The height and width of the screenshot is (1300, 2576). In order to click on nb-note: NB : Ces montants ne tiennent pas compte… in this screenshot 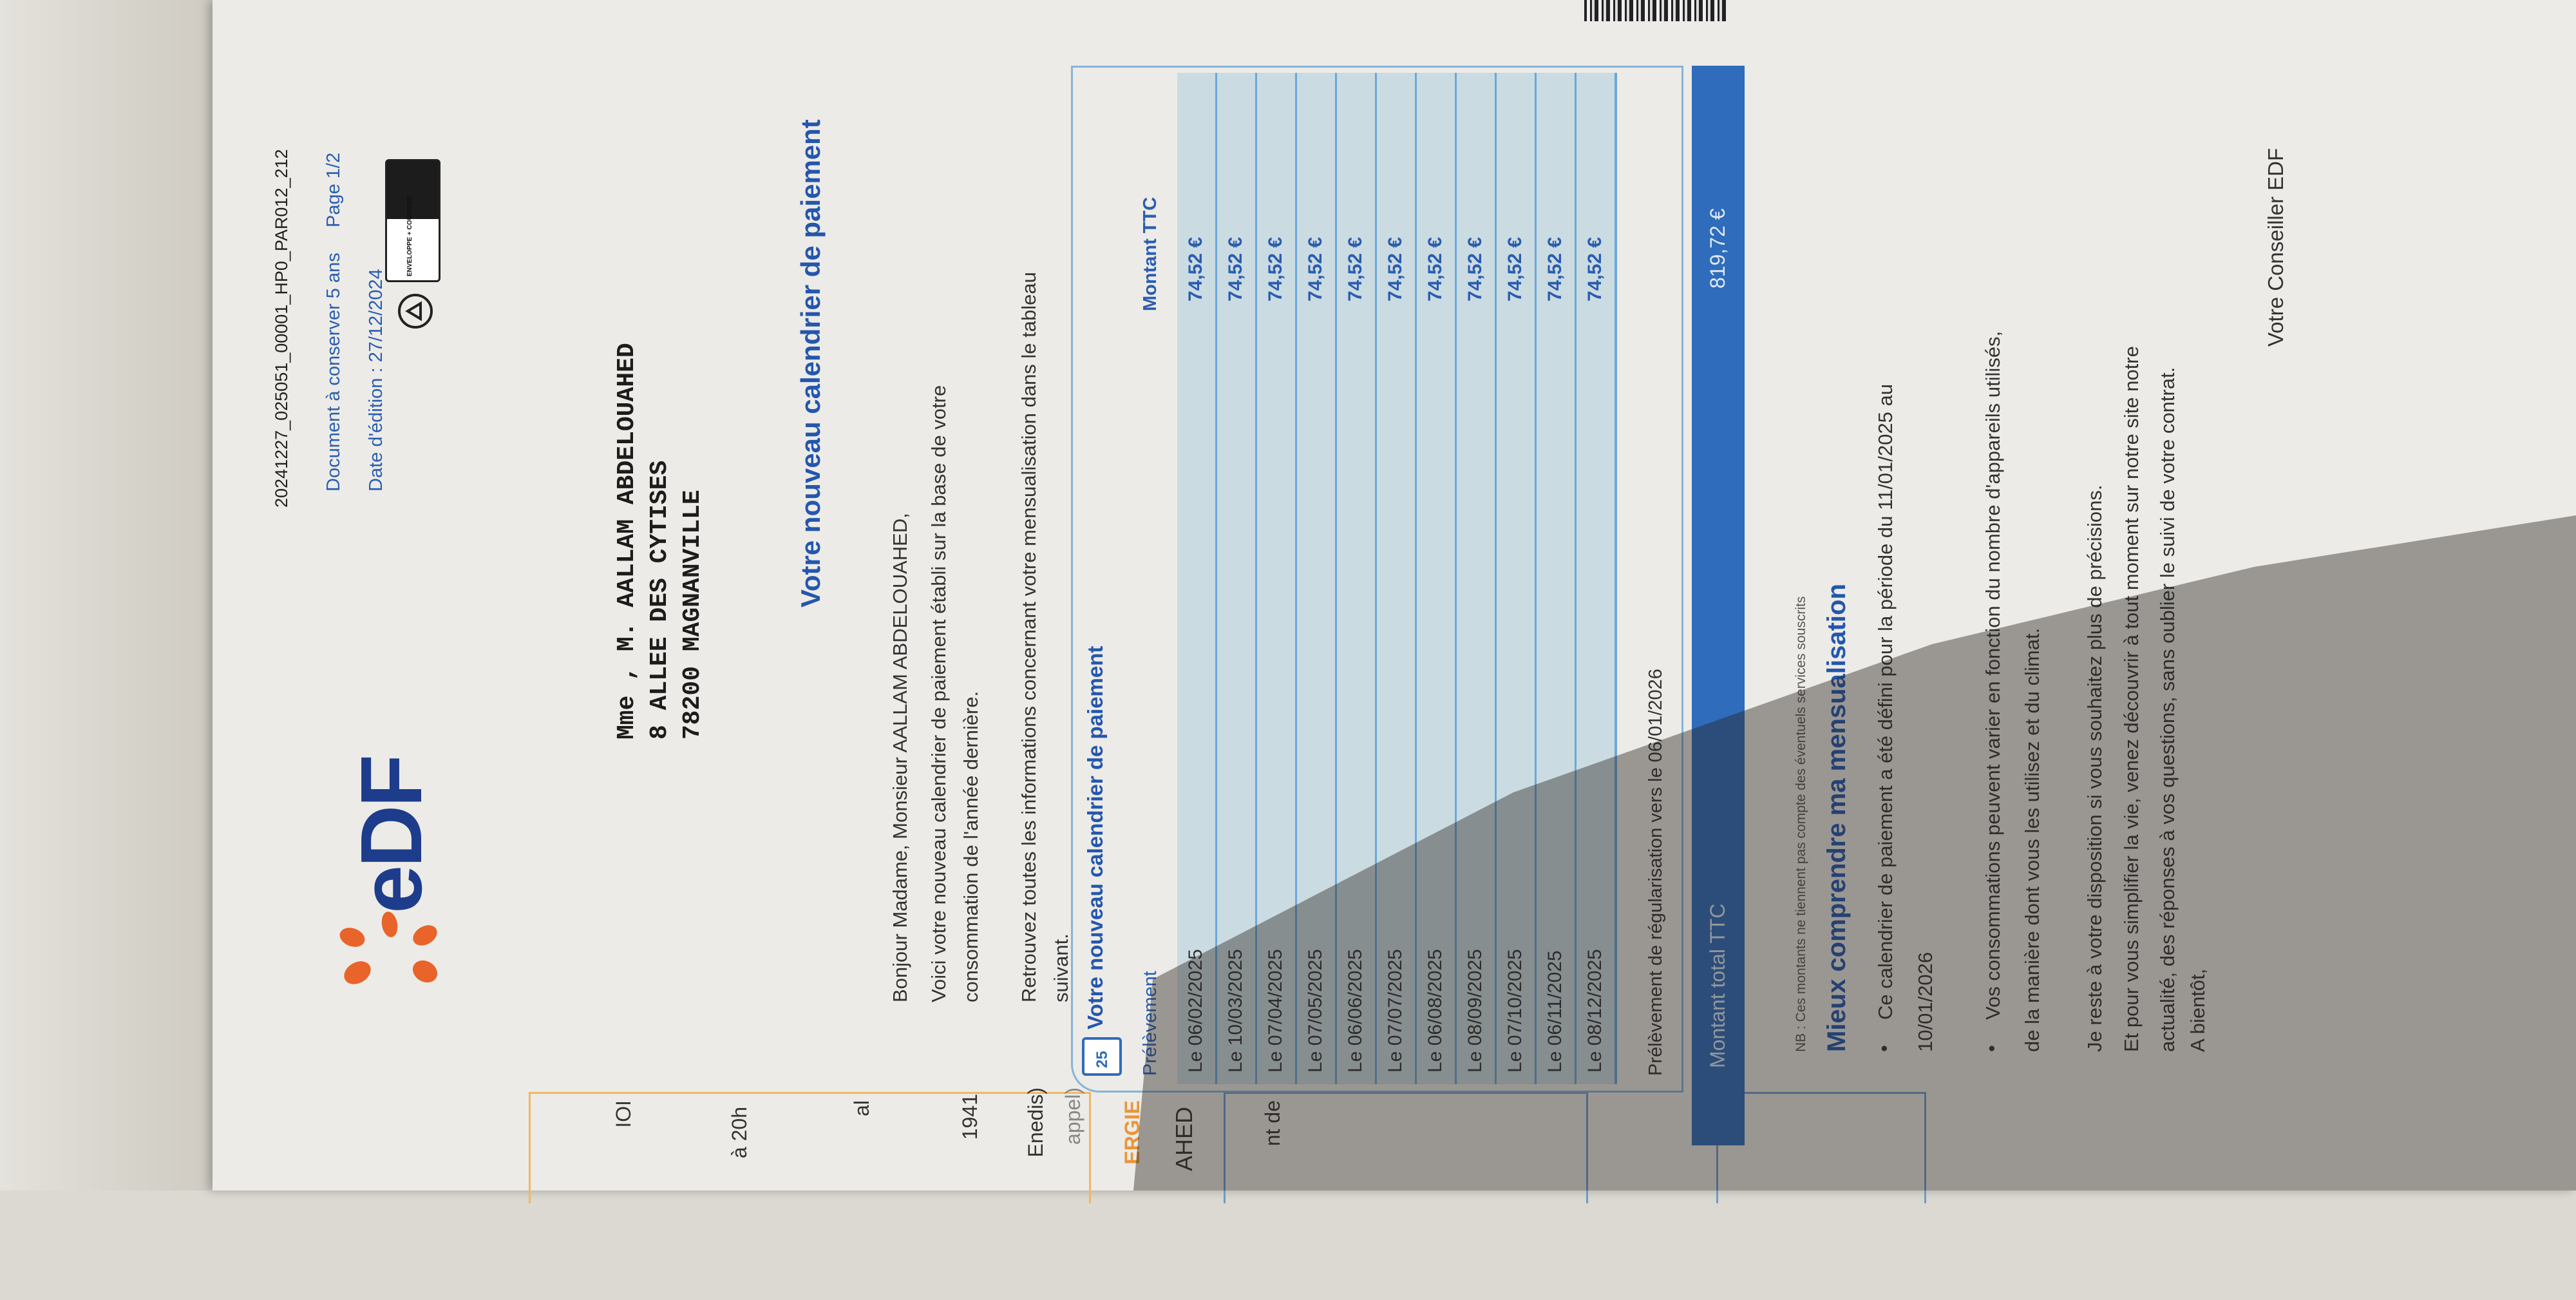, I will do `click(1801, 824)`.